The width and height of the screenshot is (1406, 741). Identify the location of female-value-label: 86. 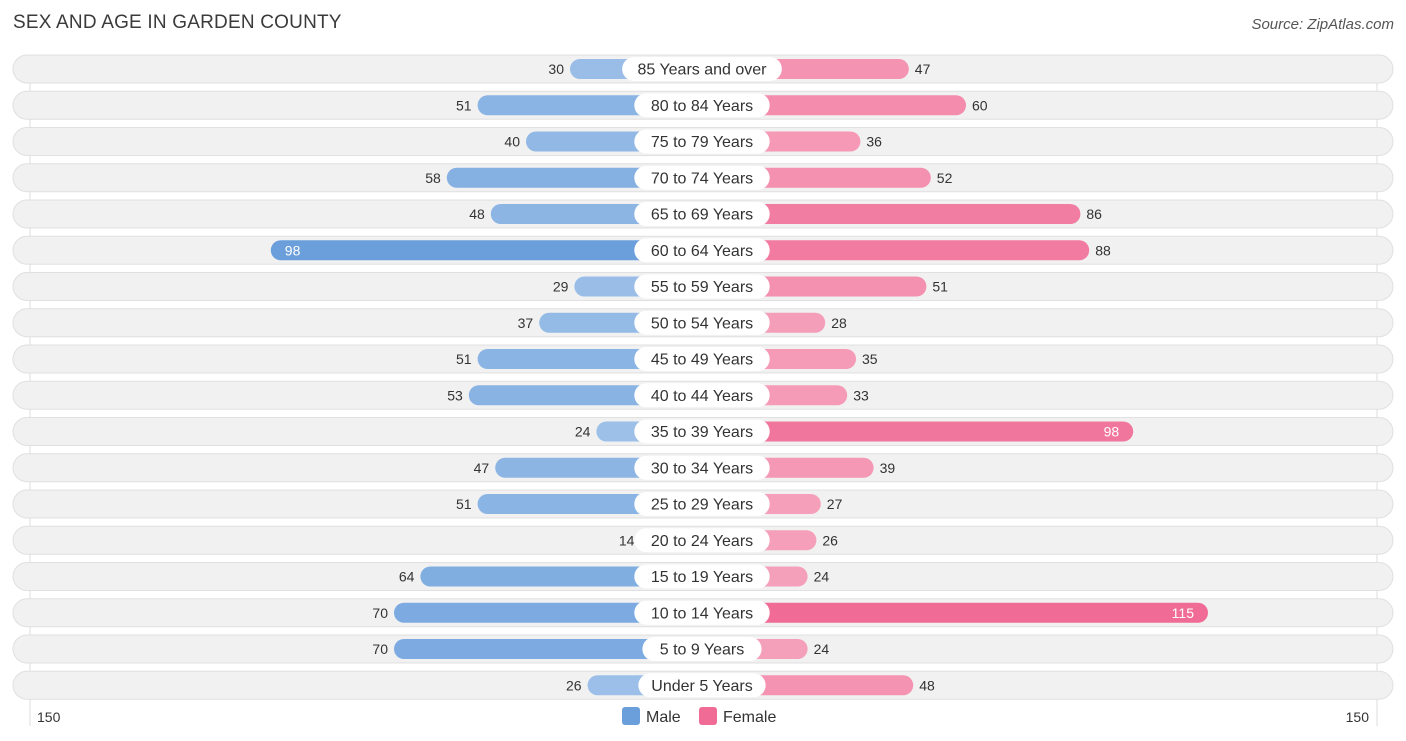
(1094, 214).